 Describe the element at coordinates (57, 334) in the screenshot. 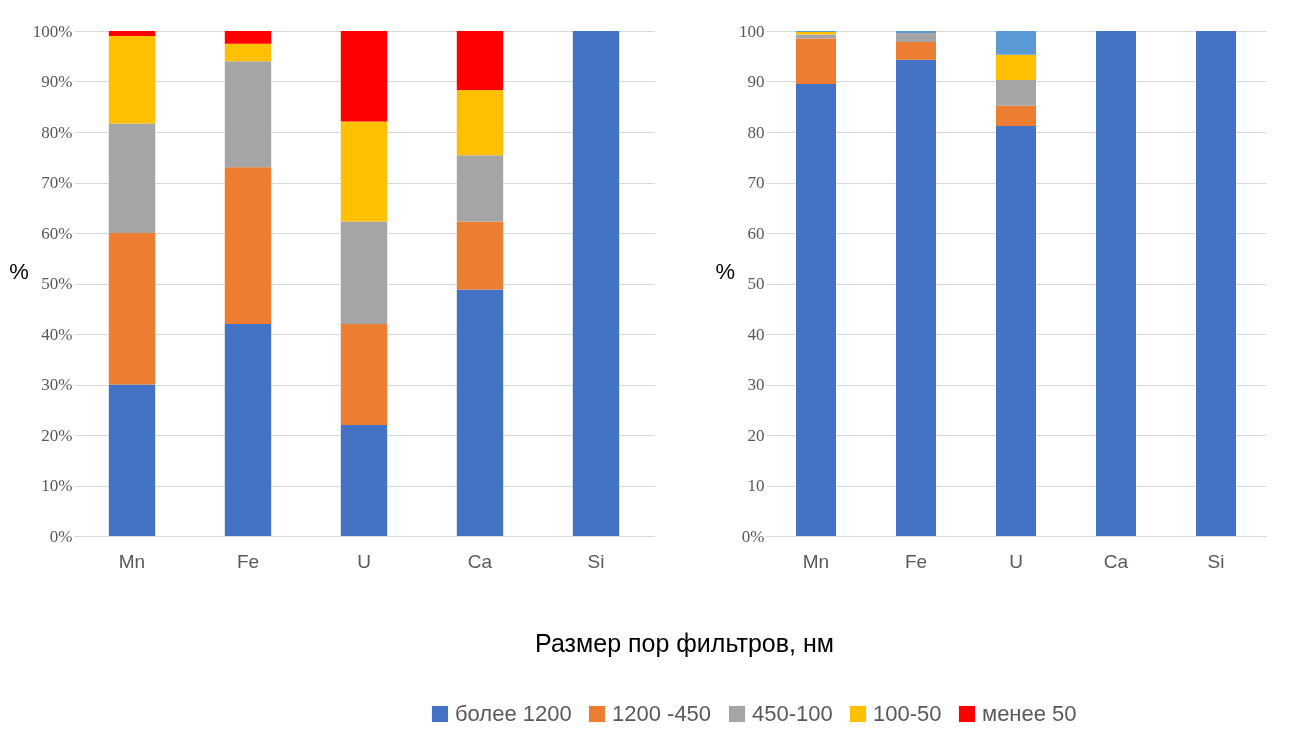

I see `y-tick-label: 40%` at that location.